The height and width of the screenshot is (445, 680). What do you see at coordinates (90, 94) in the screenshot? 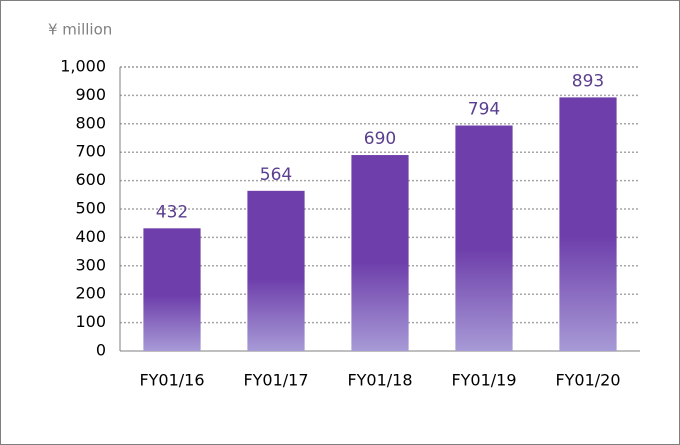
I see `y-tick-label: 900` at bounding box center [90, 94].